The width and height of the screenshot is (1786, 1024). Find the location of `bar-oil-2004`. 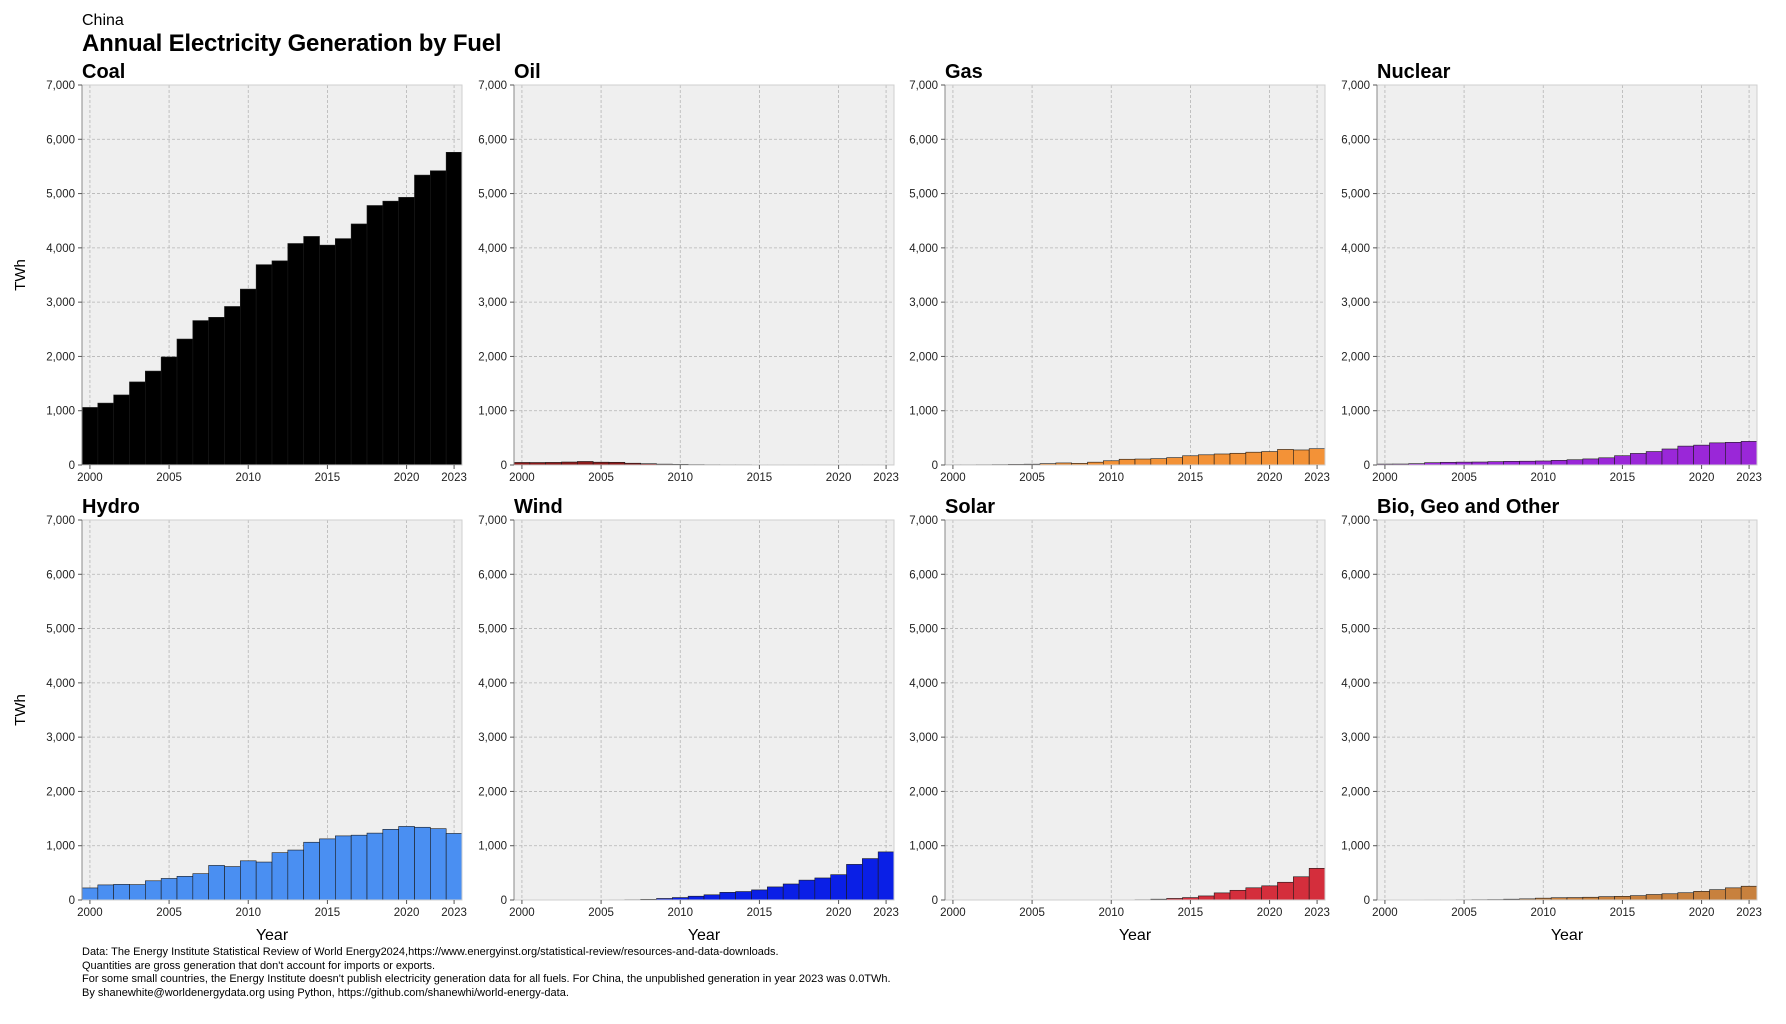

bar-oil-2004 is located at coordinates (585, 463).